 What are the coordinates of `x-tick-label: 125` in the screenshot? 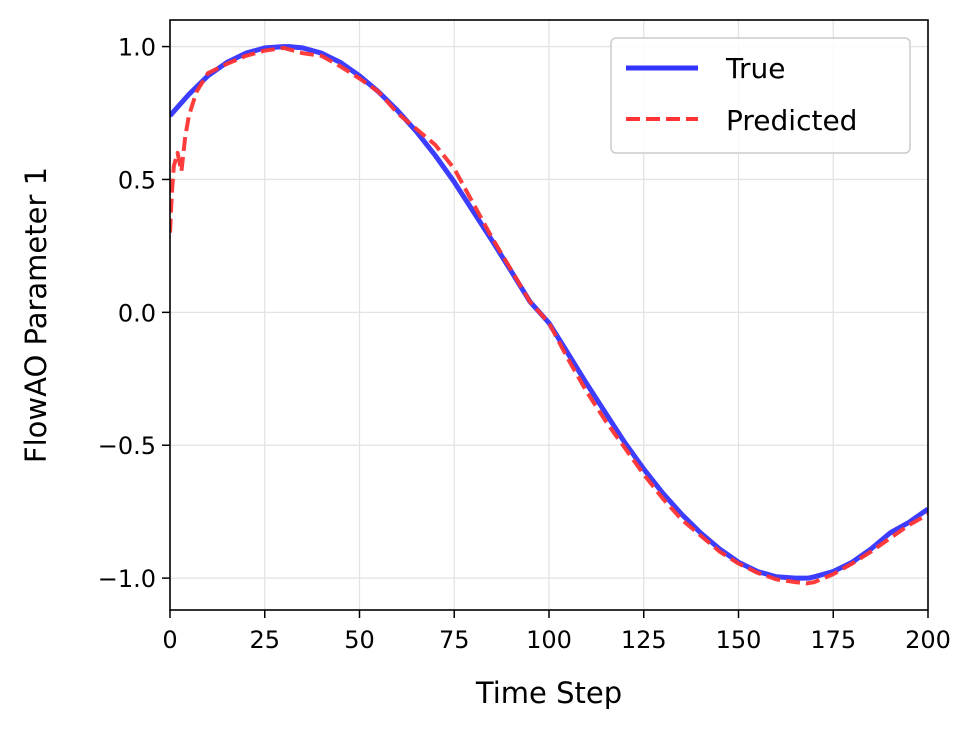 It's located at (644, 640).